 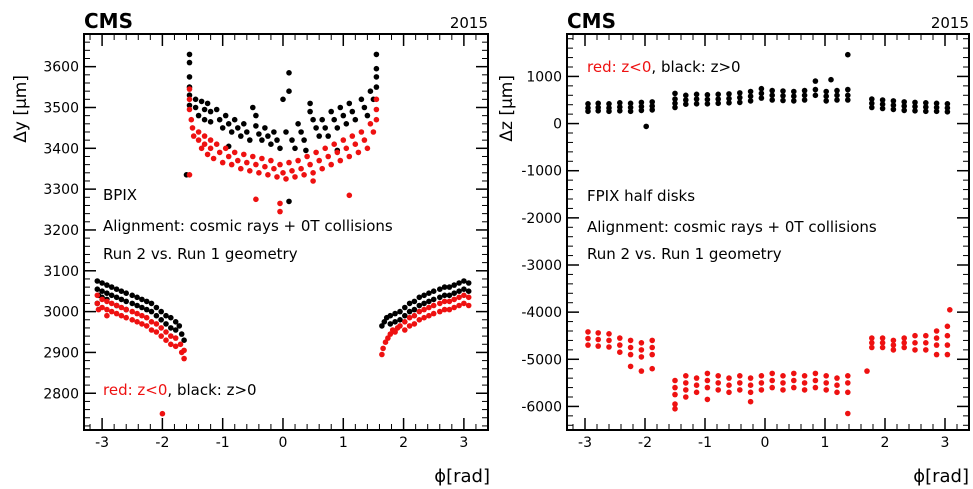 What do you see at coordinates (248, 226) in the screenshot?
I see `bpix-alignment-label: Alignment: cosmic rays + 0T collisions` at bounding box center [248, 226].